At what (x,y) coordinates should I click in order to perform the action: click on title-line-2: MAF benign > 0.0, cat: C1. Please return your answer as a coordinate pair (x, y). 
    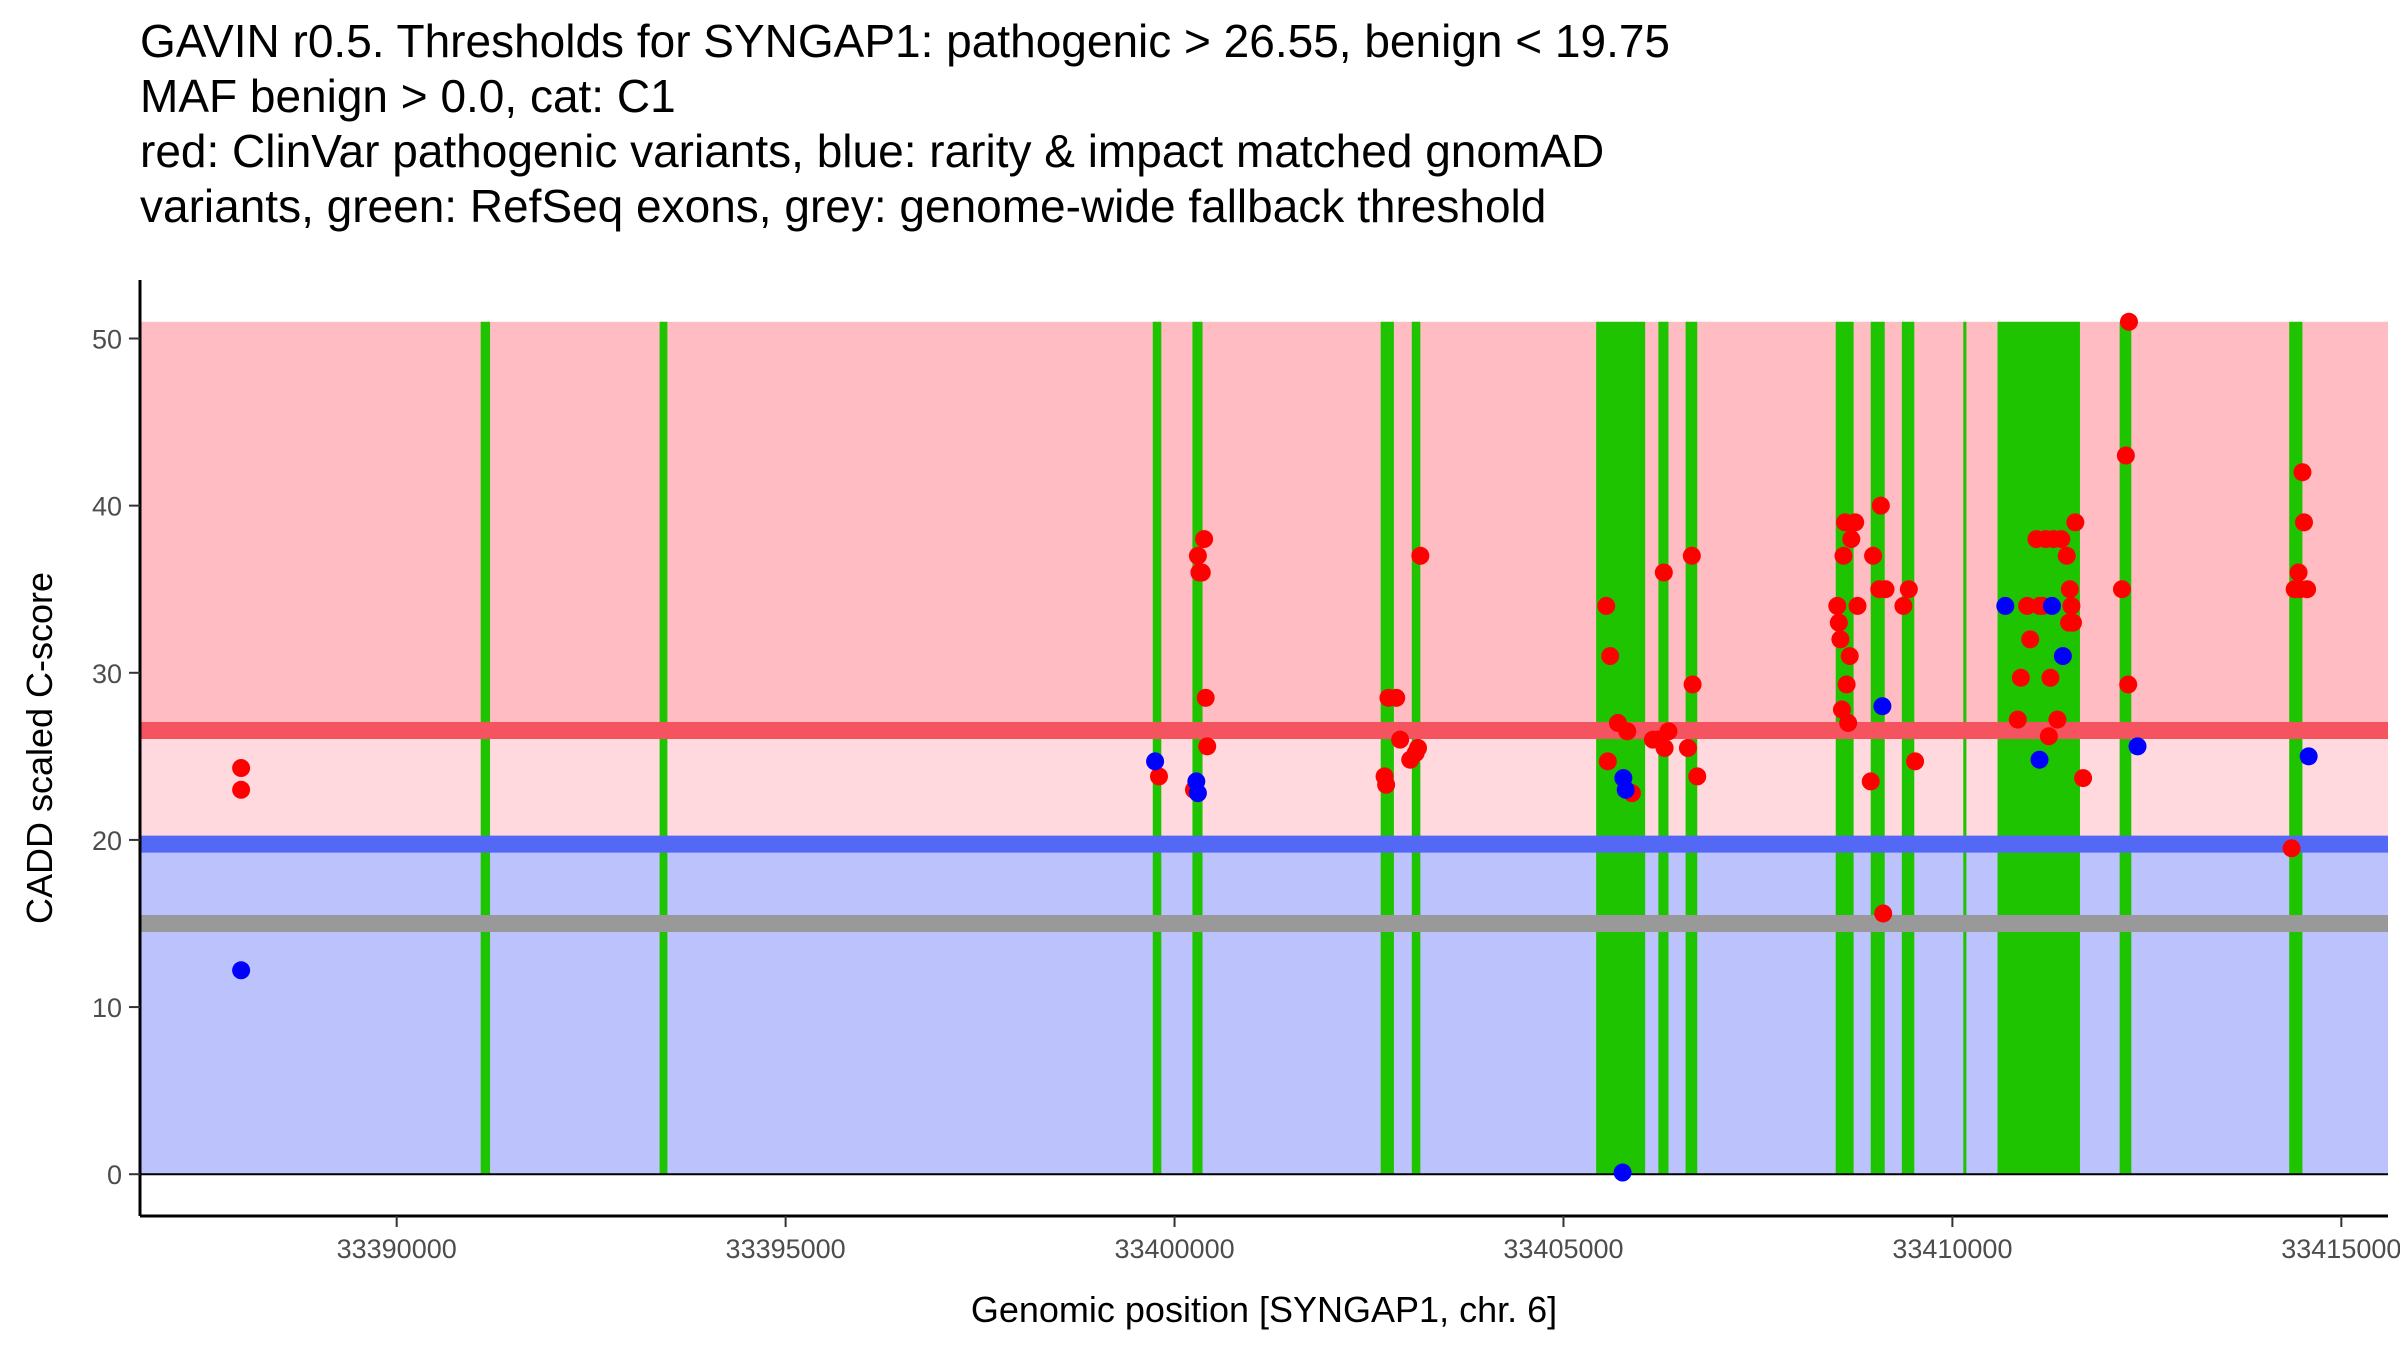
    Looking at the image, I should click on (408, 96).